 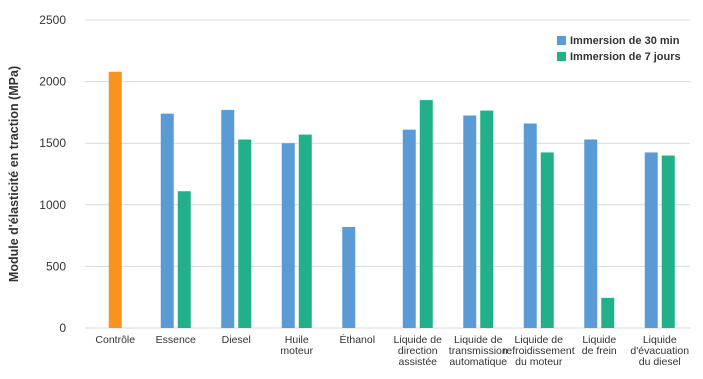 I want to click on legend: Immersion de 30 min Immersion de 7 jours, so click(x=619, y=49).